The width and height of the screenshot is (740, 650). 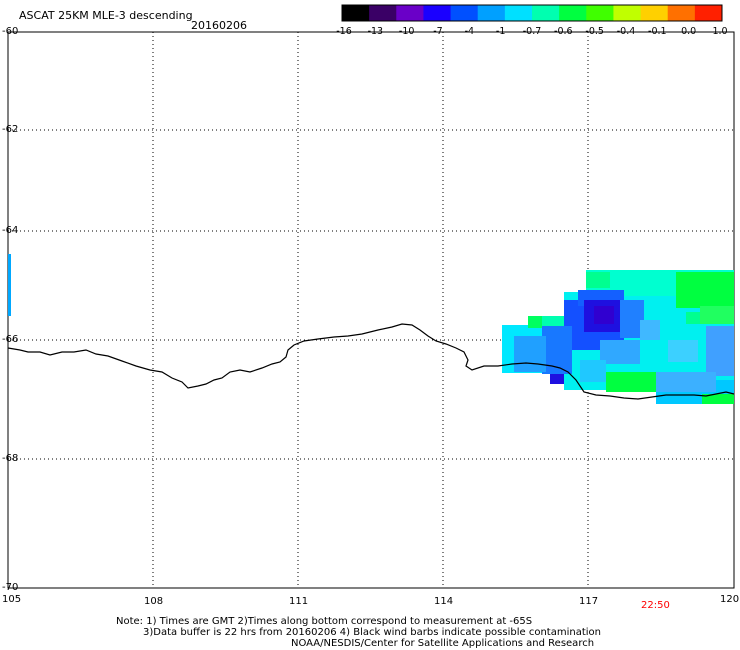 I want to click on lat-label-60: -60, so click(x=10, y=31).